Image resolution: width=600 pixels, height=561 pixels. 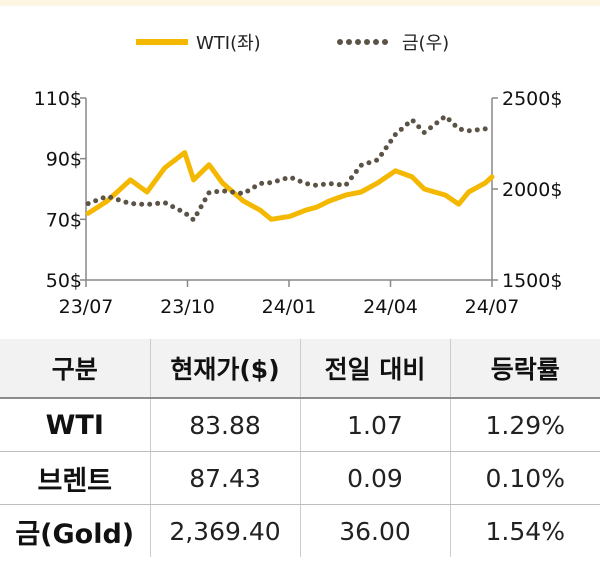 I want to click on gold-line, so click(x=290, y=168).